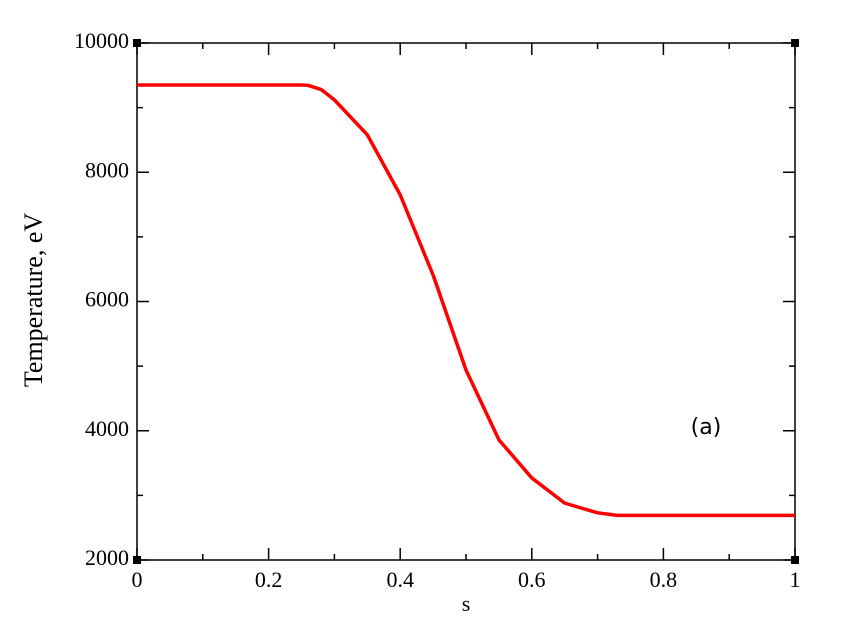  Describe the element at coordinates (532, 579) in the screenshot. I see `x-tick-label: 0.6` at that location.